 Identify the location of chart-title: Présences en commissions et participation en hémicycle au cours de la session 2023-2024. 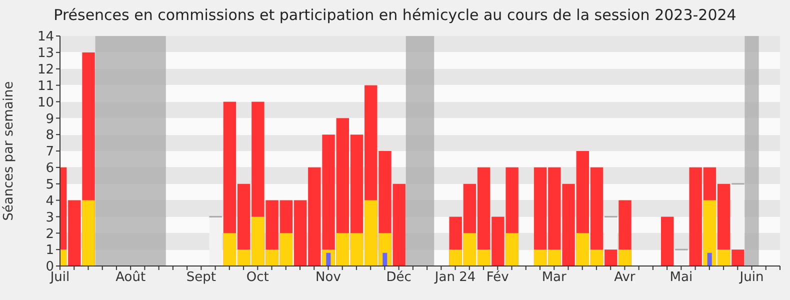
(395, 15).